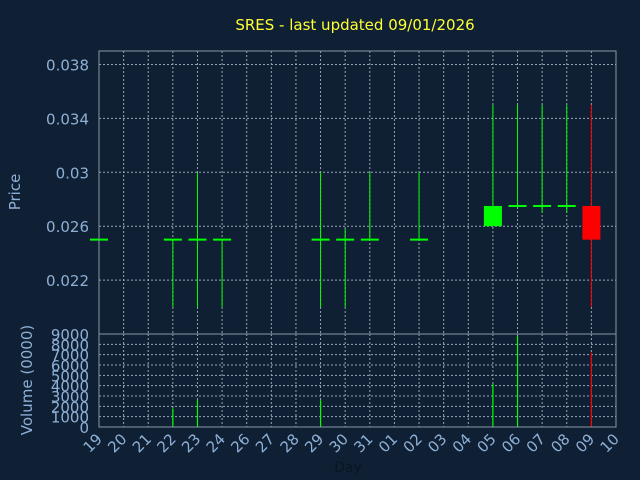 The height and width of the screenshot is (480, 640). What do you see at coordinates (117, 443) in the screenshot?
I see `x-tick-label: 20` at bounding box center [117, 443].